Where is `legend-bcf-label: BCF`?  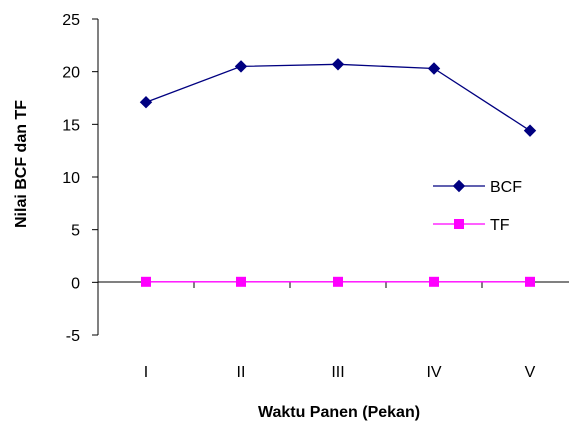 legend-bcf-label: BCF is located at coordinates (506, 187).